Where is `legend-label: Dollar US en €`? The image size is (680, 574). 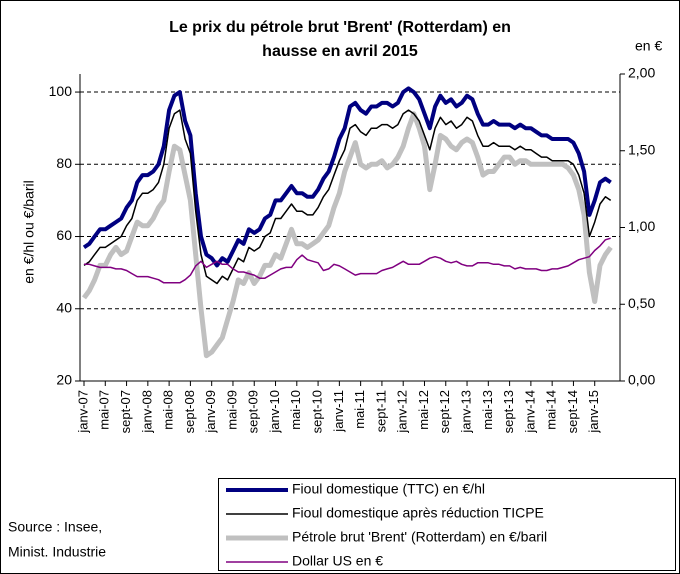
legend-label: Dollar US en € is located at coordinates (337, 561).